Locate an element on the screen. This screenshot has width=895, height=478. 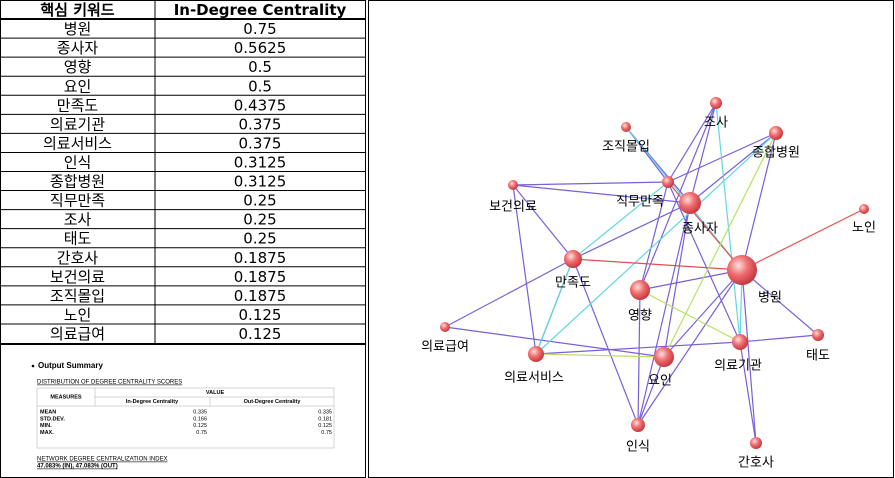
summary-value: 0.166 is located at coordinates (200, 419).